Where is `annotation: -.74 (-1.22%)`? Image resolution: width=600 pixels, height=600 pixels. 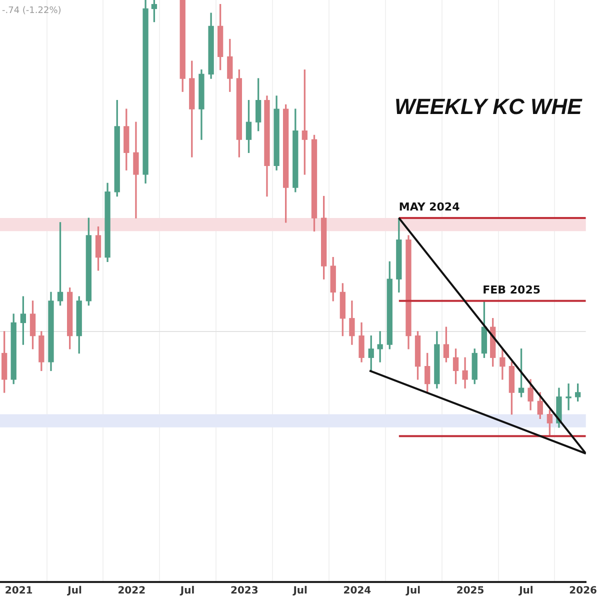
annotation: -.74 (-1.22%) is located at coordinates (32, 11).